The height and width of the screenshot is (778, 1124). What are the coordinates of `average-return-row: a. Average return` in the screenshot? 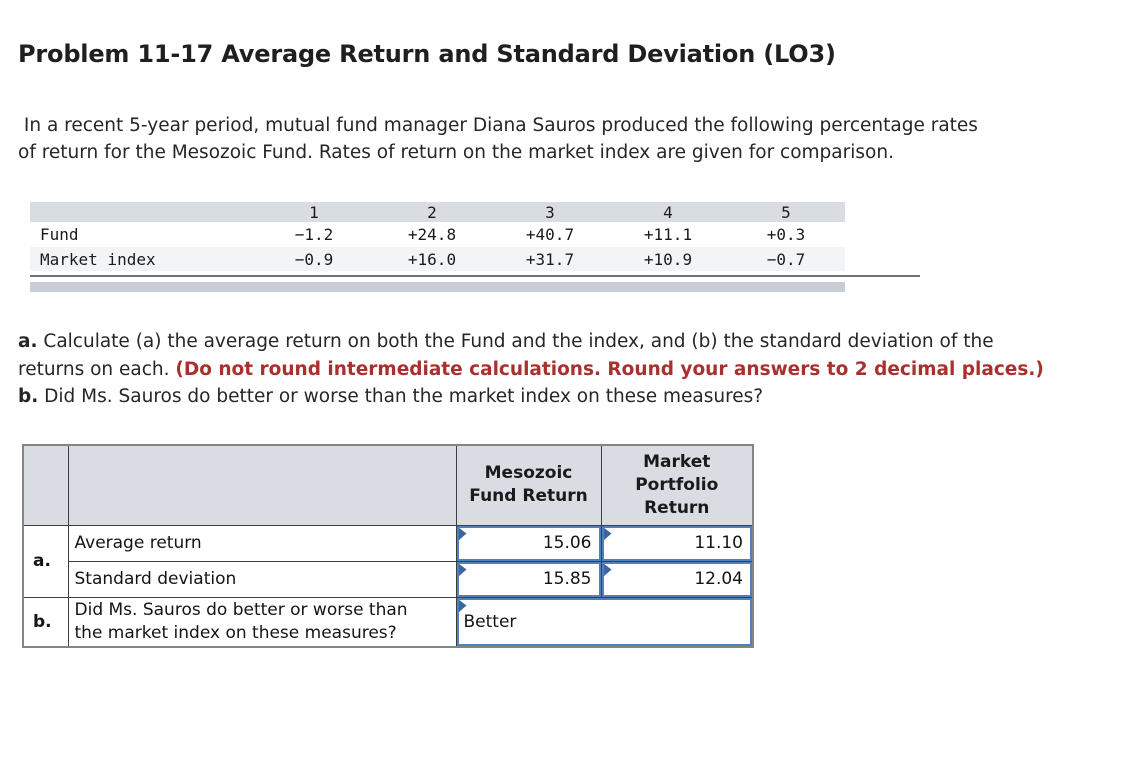 It's located at (388, 561).